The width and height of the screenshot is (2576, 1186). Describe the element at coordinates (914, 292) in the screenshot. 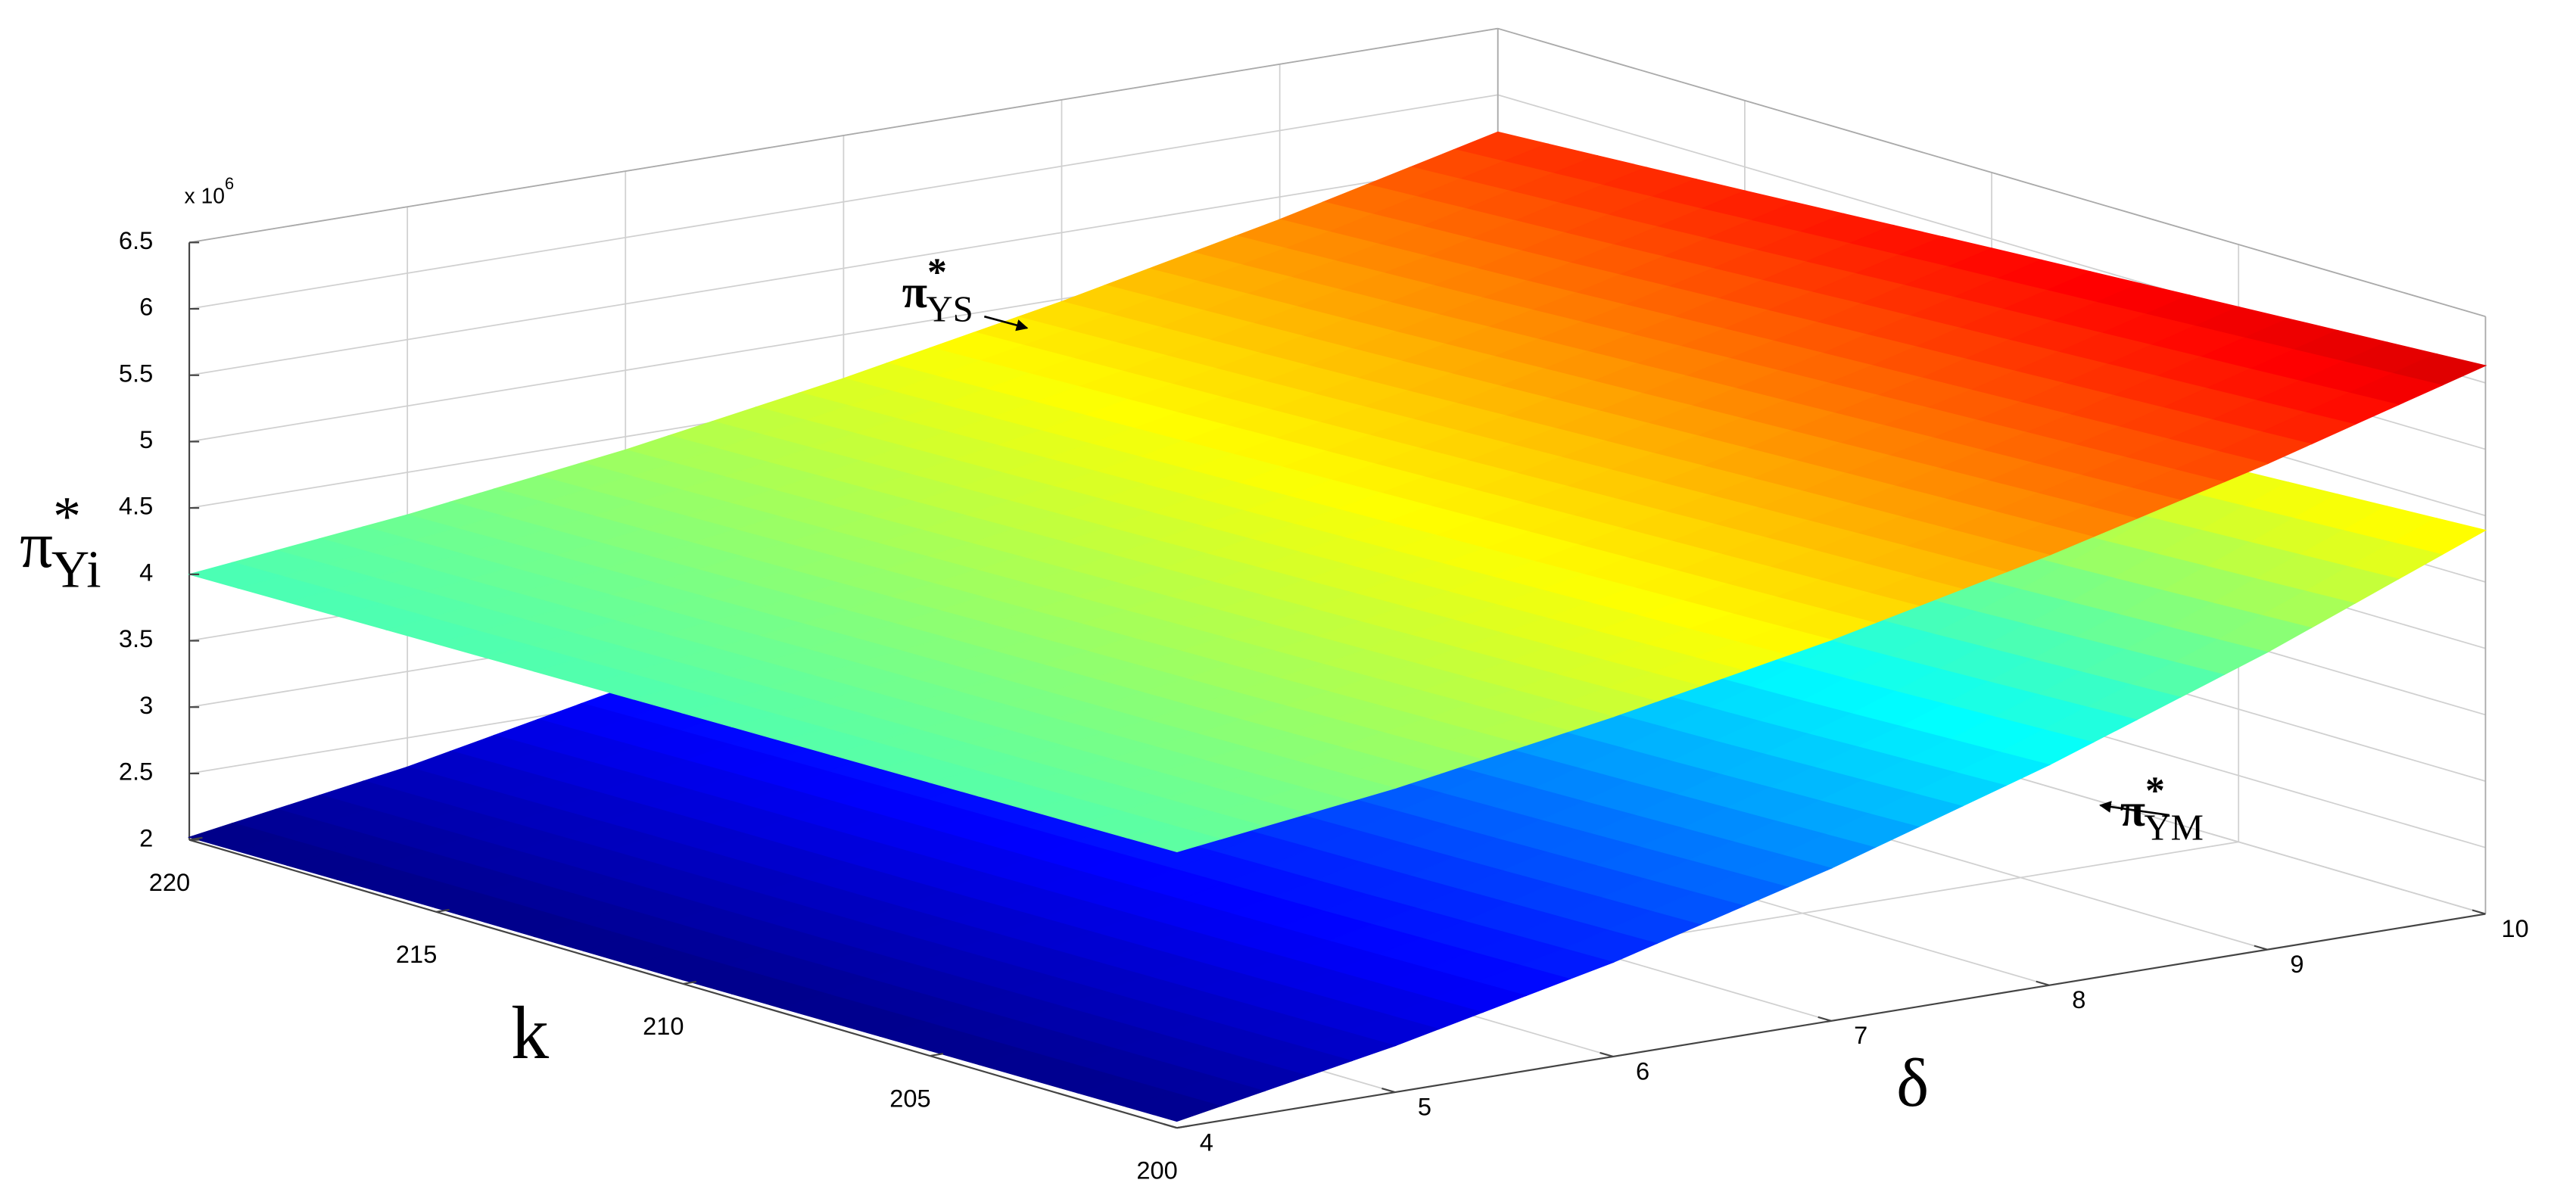

I see `series-annotation-base: π` at that location.